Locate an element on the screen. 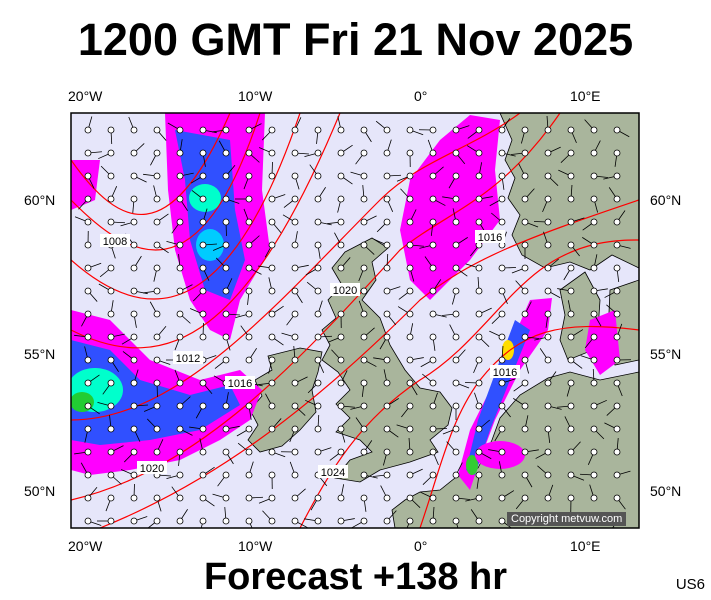  lat-label-50n: 50°N is located at coordinates (40, 491).